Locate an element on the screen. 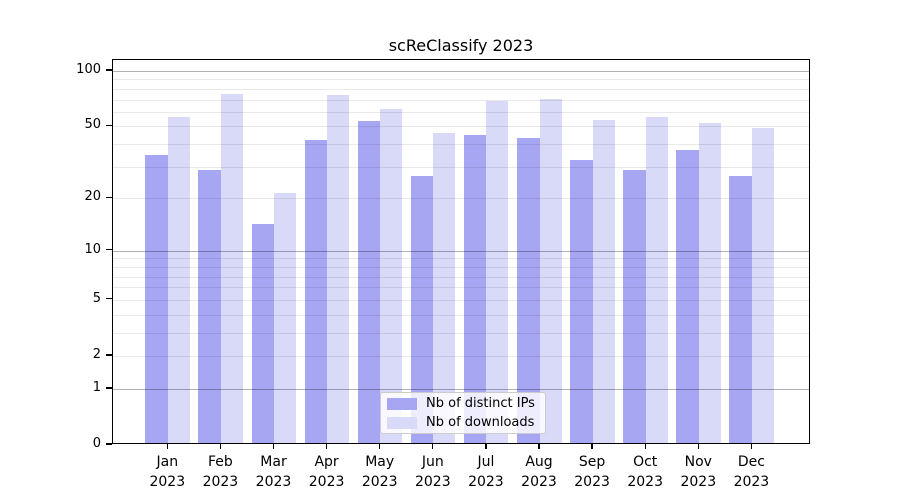  bar-downloads-jun is located at coordinates (444, 287).